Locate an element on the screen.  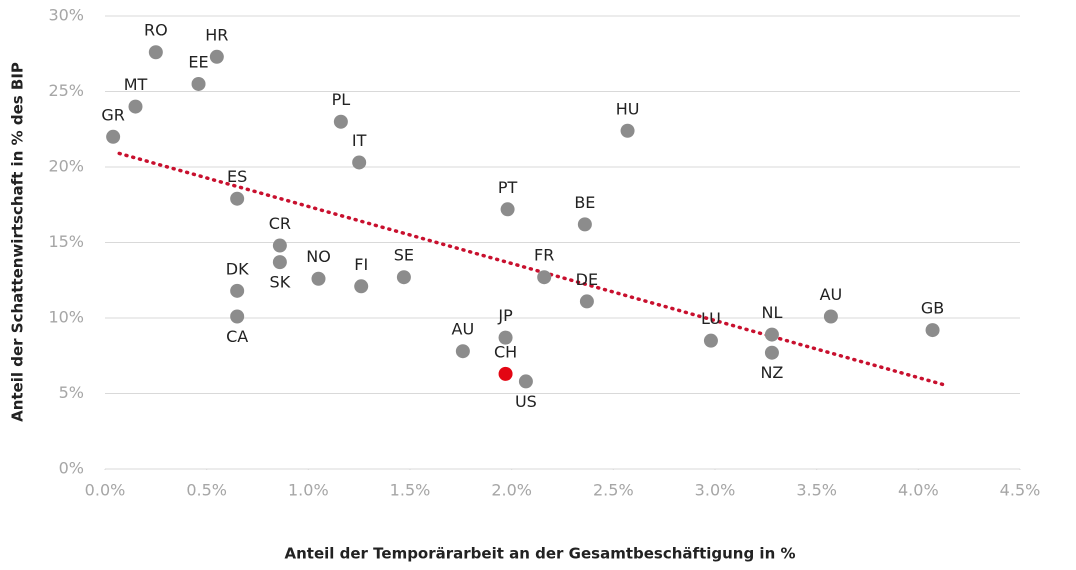
point-label: NL is located at coordinates (771, 312).